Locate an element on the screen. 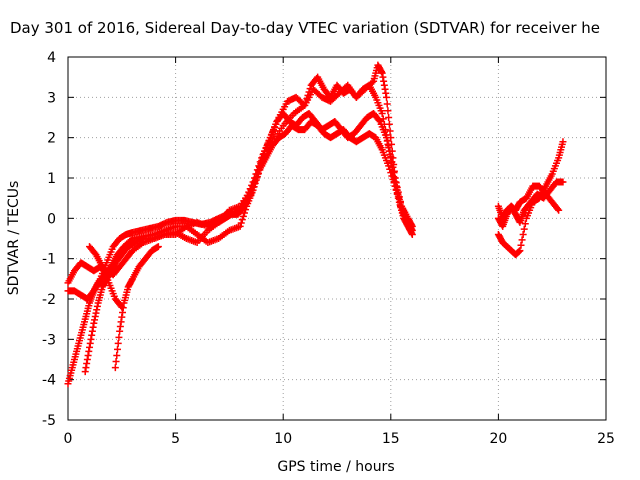 The image size is (640, 480). y-tick-label: 2 is located at coordinates (51, 139).